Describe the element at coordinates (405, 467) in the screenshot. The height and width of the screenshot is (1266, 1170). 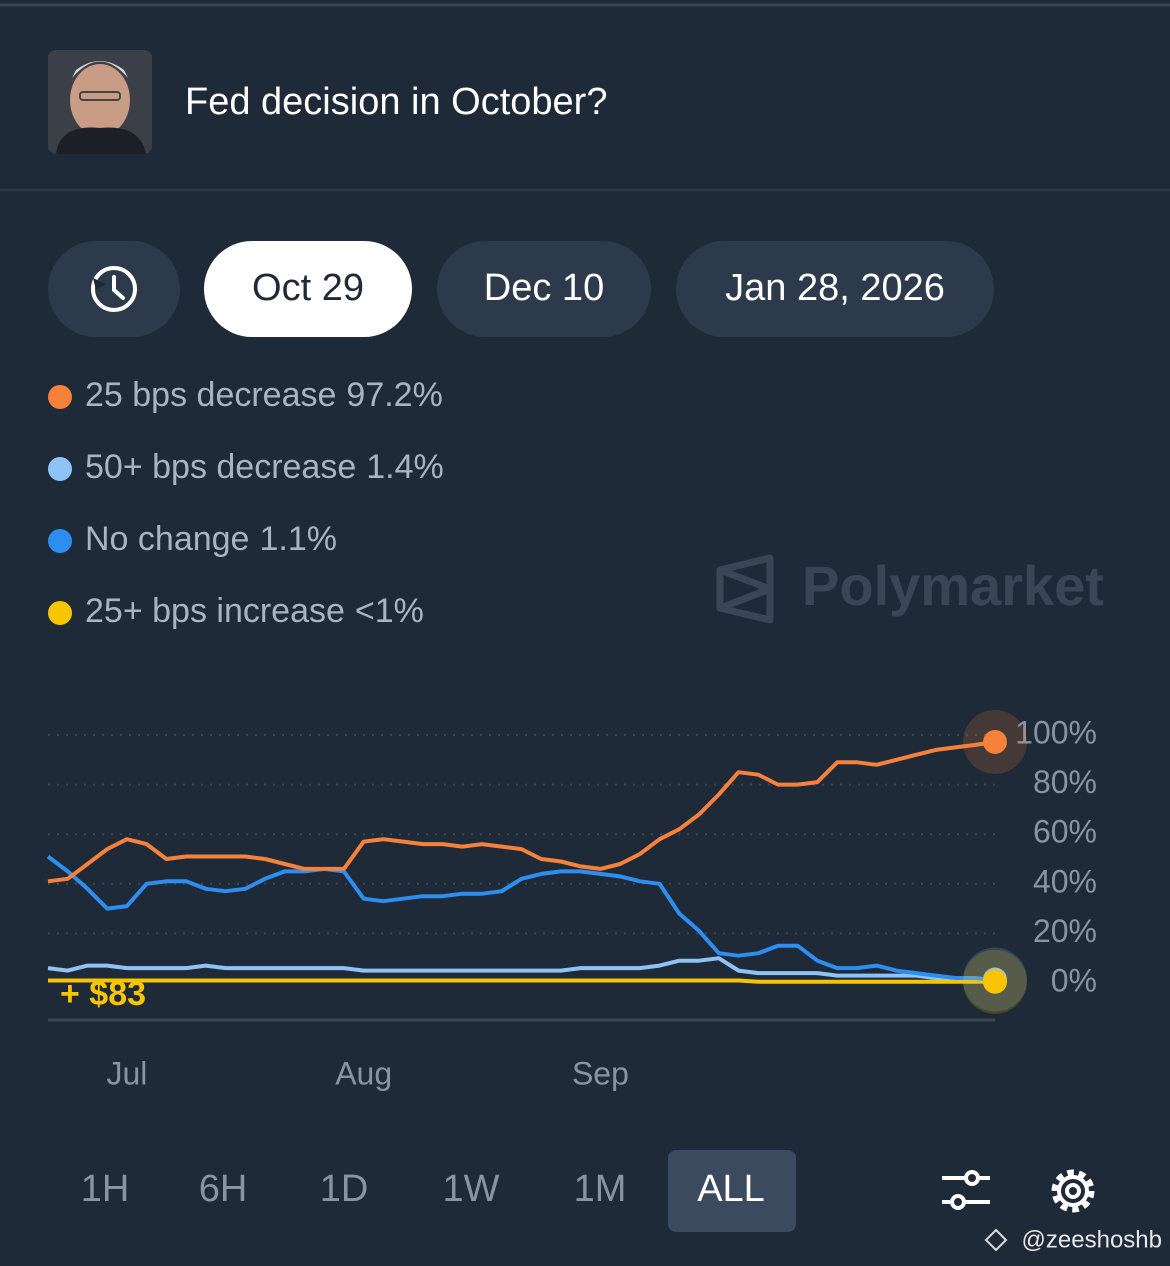
I see `series-current: 1.4%` at that location.